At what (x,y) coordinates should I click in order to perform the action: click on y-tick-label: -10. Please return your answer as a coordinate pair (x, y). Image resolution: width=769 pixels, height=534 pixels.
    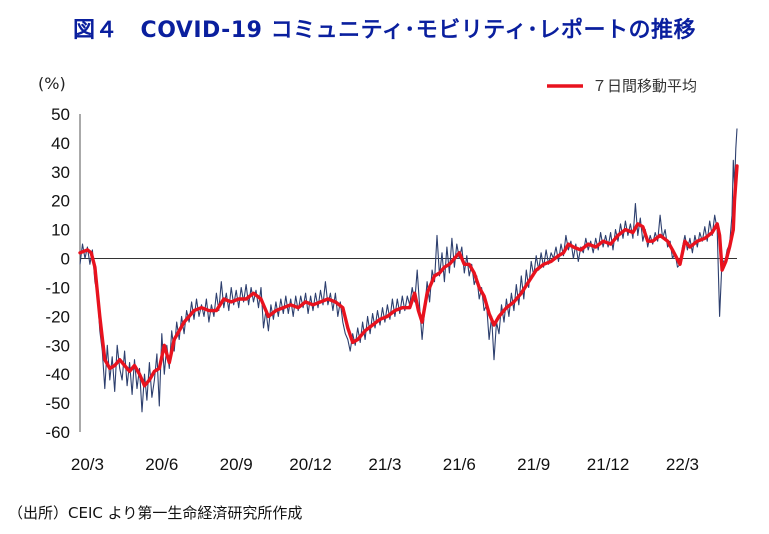
    Looking at the image, I should click on (57, 287).